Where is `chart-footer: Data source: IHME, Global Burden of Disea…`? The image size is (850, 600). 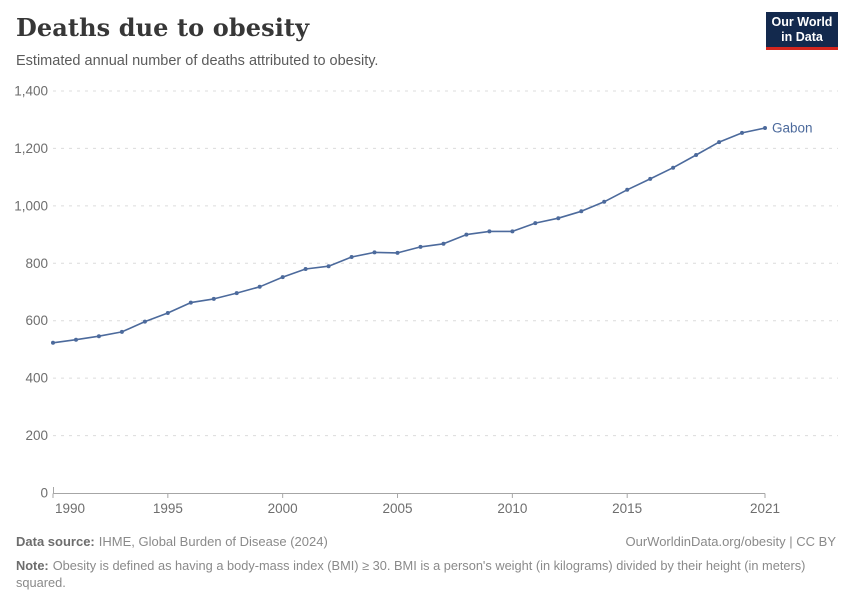 chart-footer: Data source: IHME, Global Burden of Disea… is located at coordinates (426, 562).